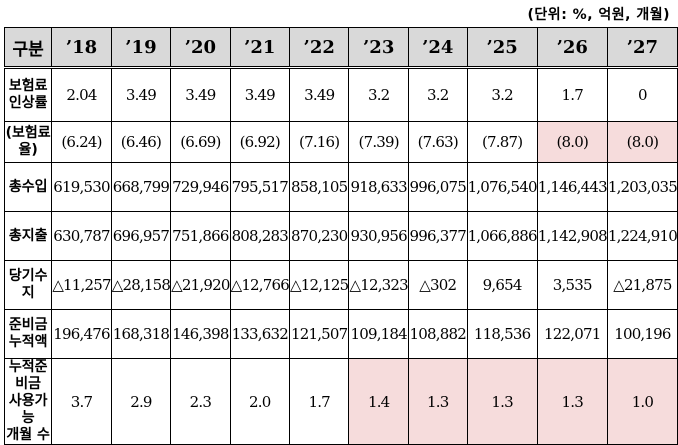 Image resolution: width=678 pixels, height=445 pixels. I want to click on table-cell: (7.63), so click(437, 142).